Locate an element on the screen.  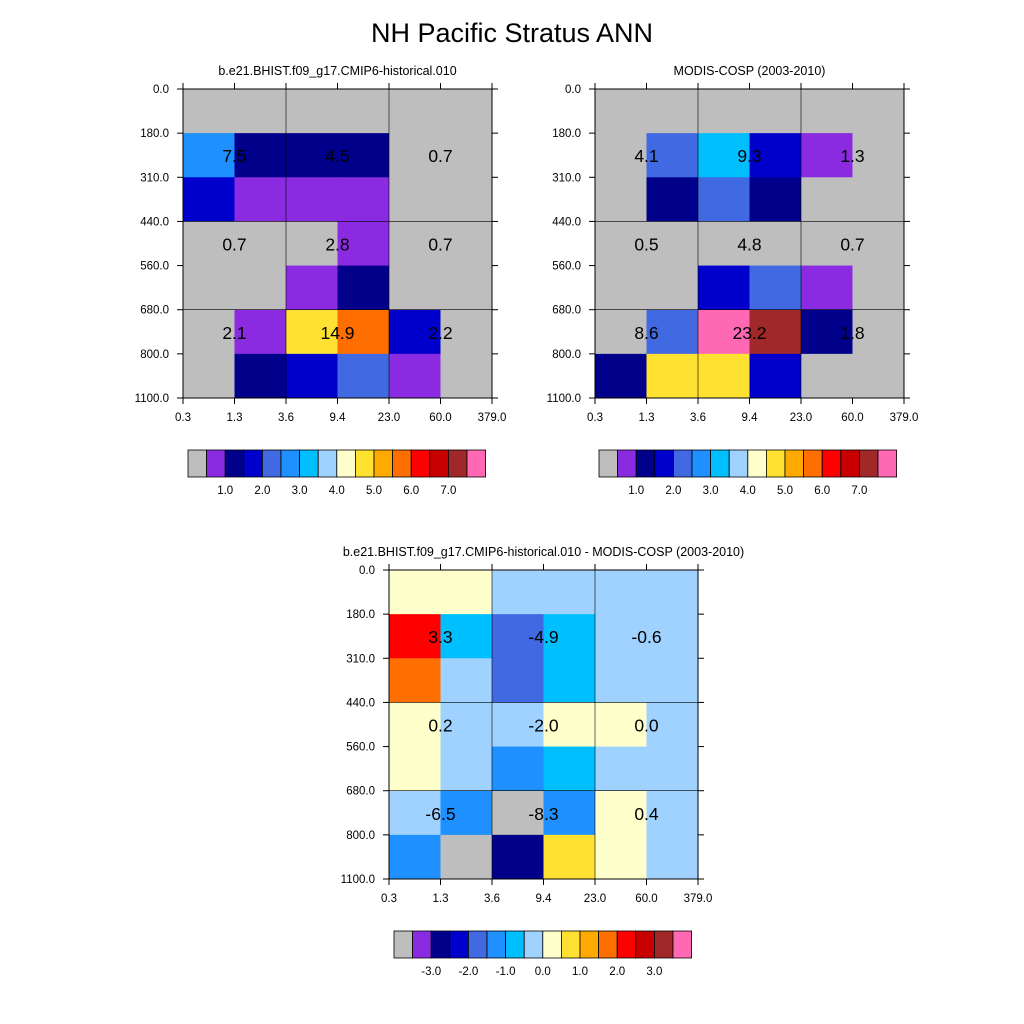
x-tick-label: 379.0 is located at coordinates (492, 418).